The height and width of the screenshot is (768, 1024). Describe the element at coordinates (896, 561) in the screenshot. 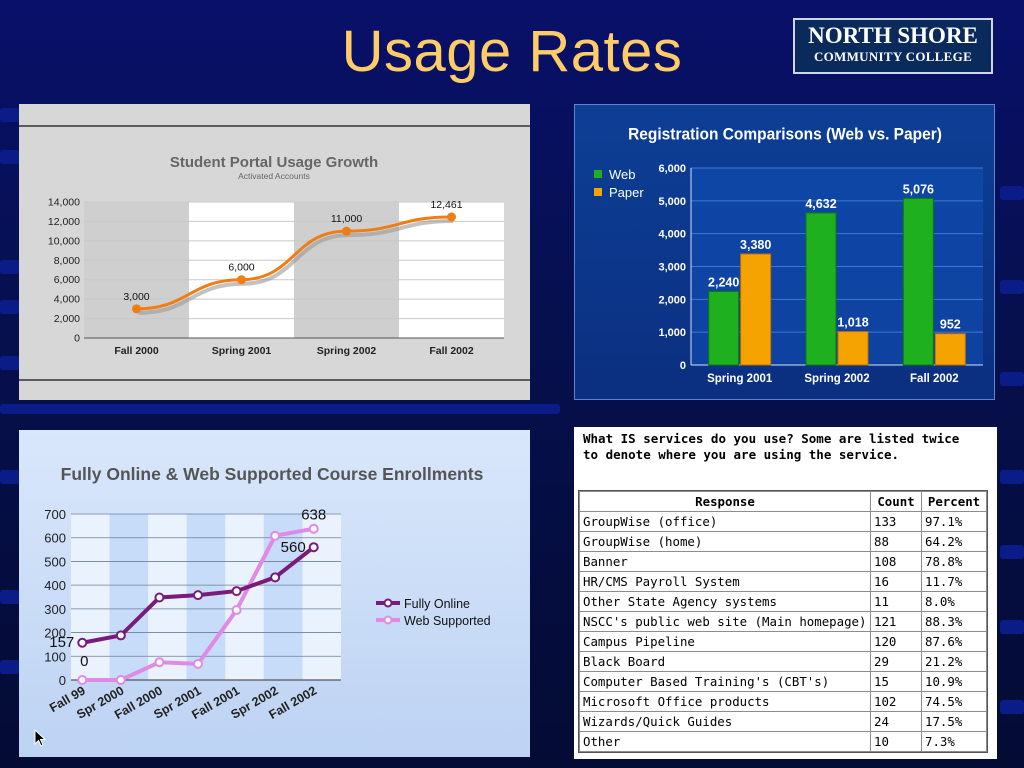

I see `cell-count: 108` at that location.